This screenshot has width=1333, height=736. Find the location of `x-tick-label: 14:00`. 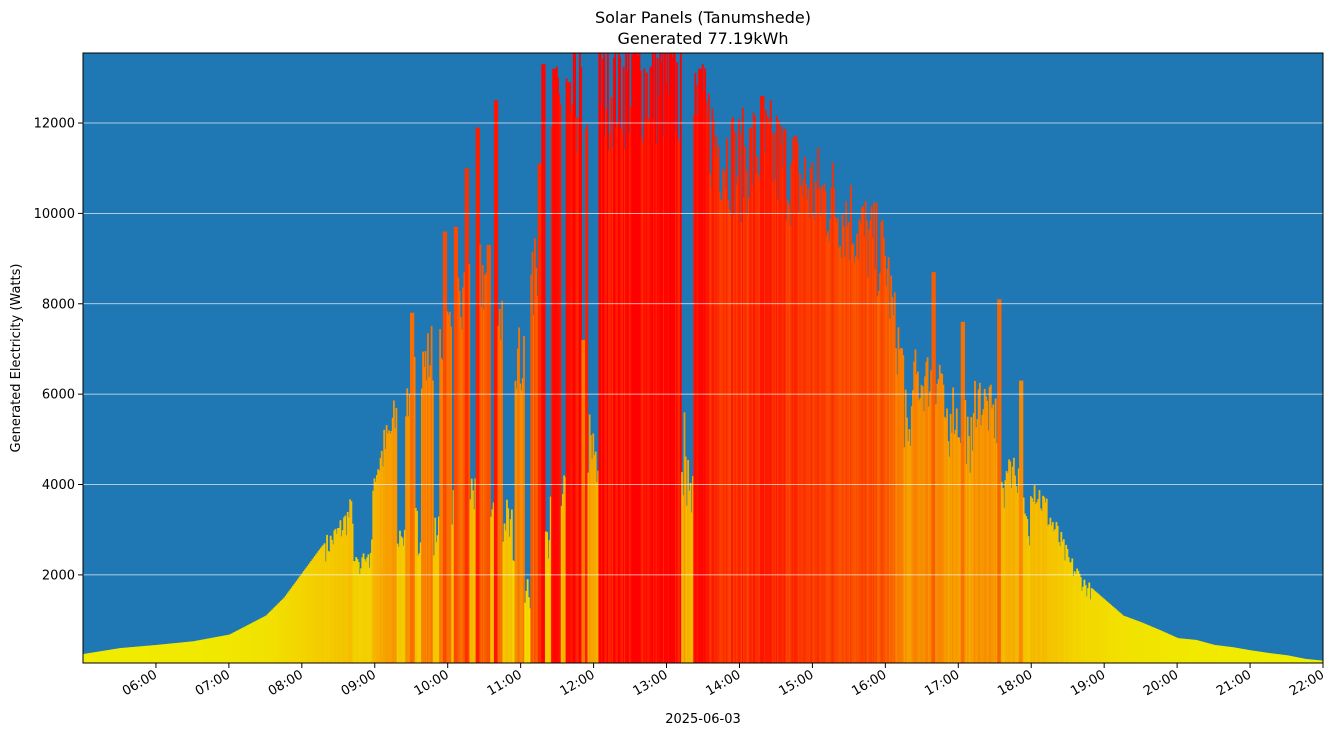

x-tick-label: 14:00 is located at coordinates (724, 683).